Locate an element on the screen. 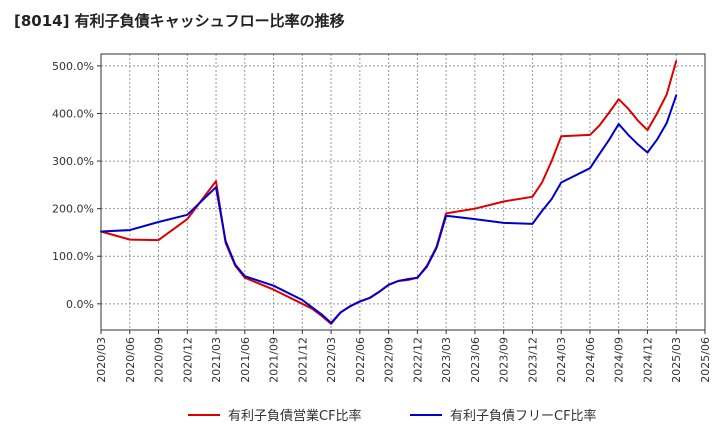 This screenshot has height=440, width=720. x-tick-label: 2021/12 is located at coordinates (302, 360).